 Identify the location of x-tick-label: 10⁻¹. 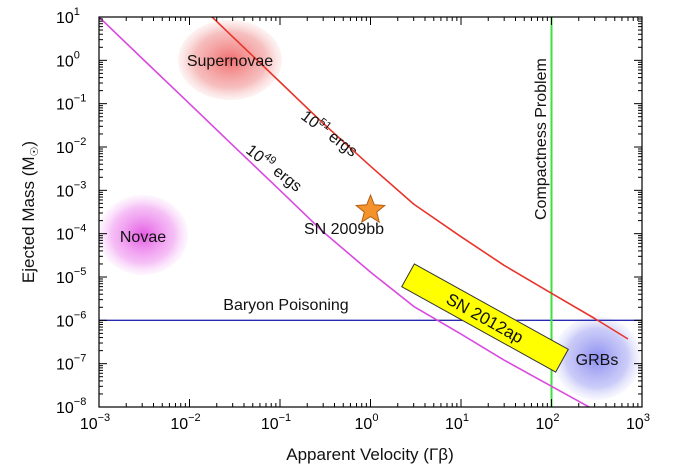
(276, 422).